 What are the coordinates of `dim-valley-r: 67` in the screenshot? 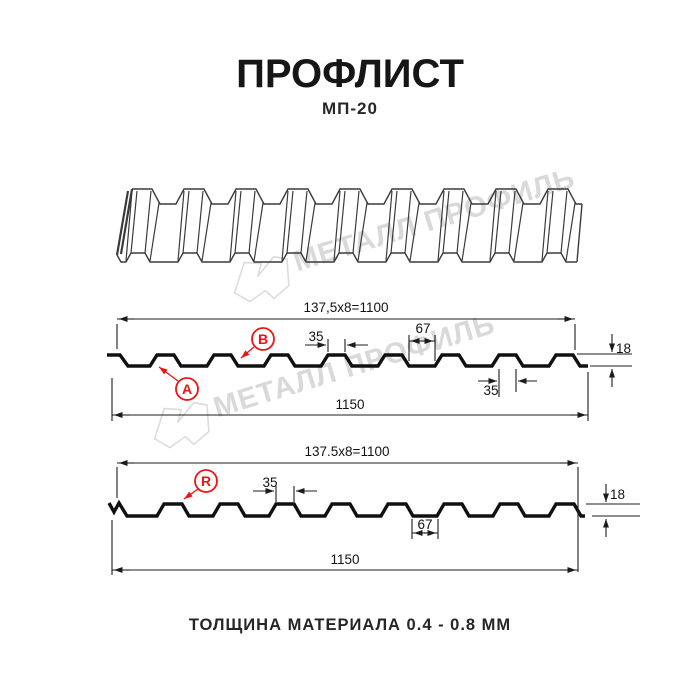 It's located at (424, 524).